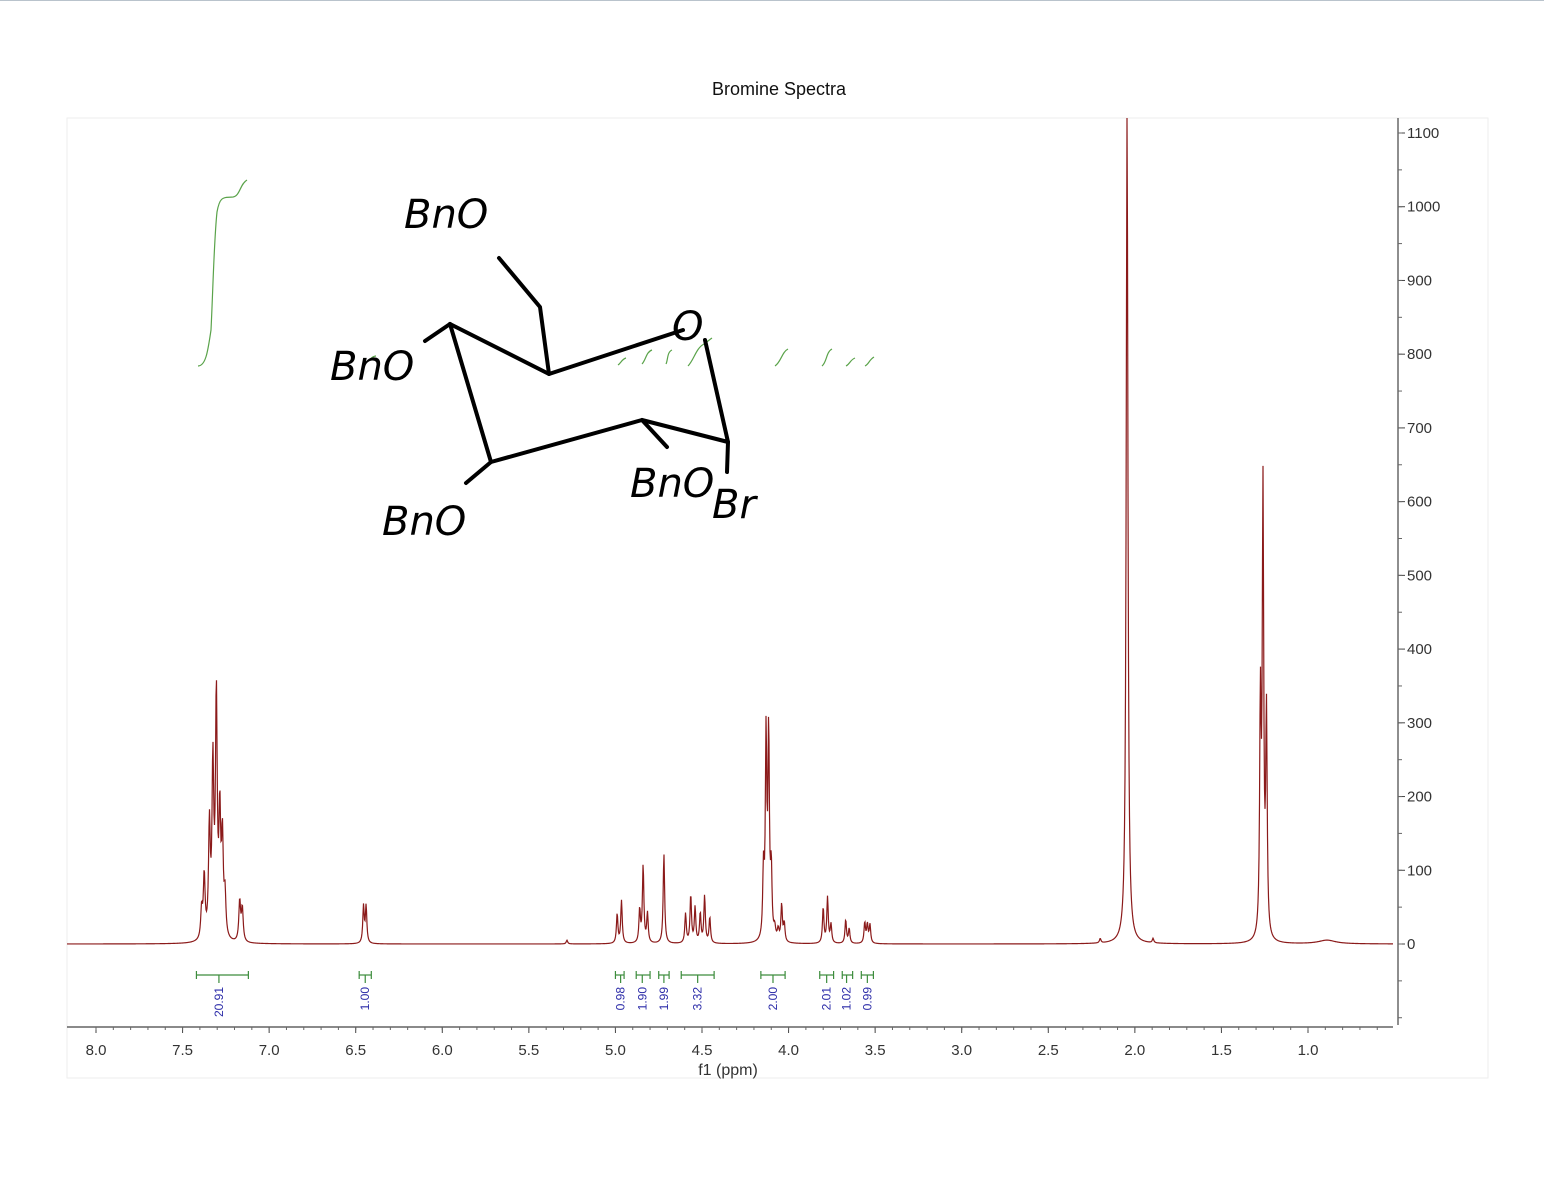 Image resolution: width=1544 pixels, height=1186 pixels. I want to click on integral-value-label: 0.98, so click(621, 999).